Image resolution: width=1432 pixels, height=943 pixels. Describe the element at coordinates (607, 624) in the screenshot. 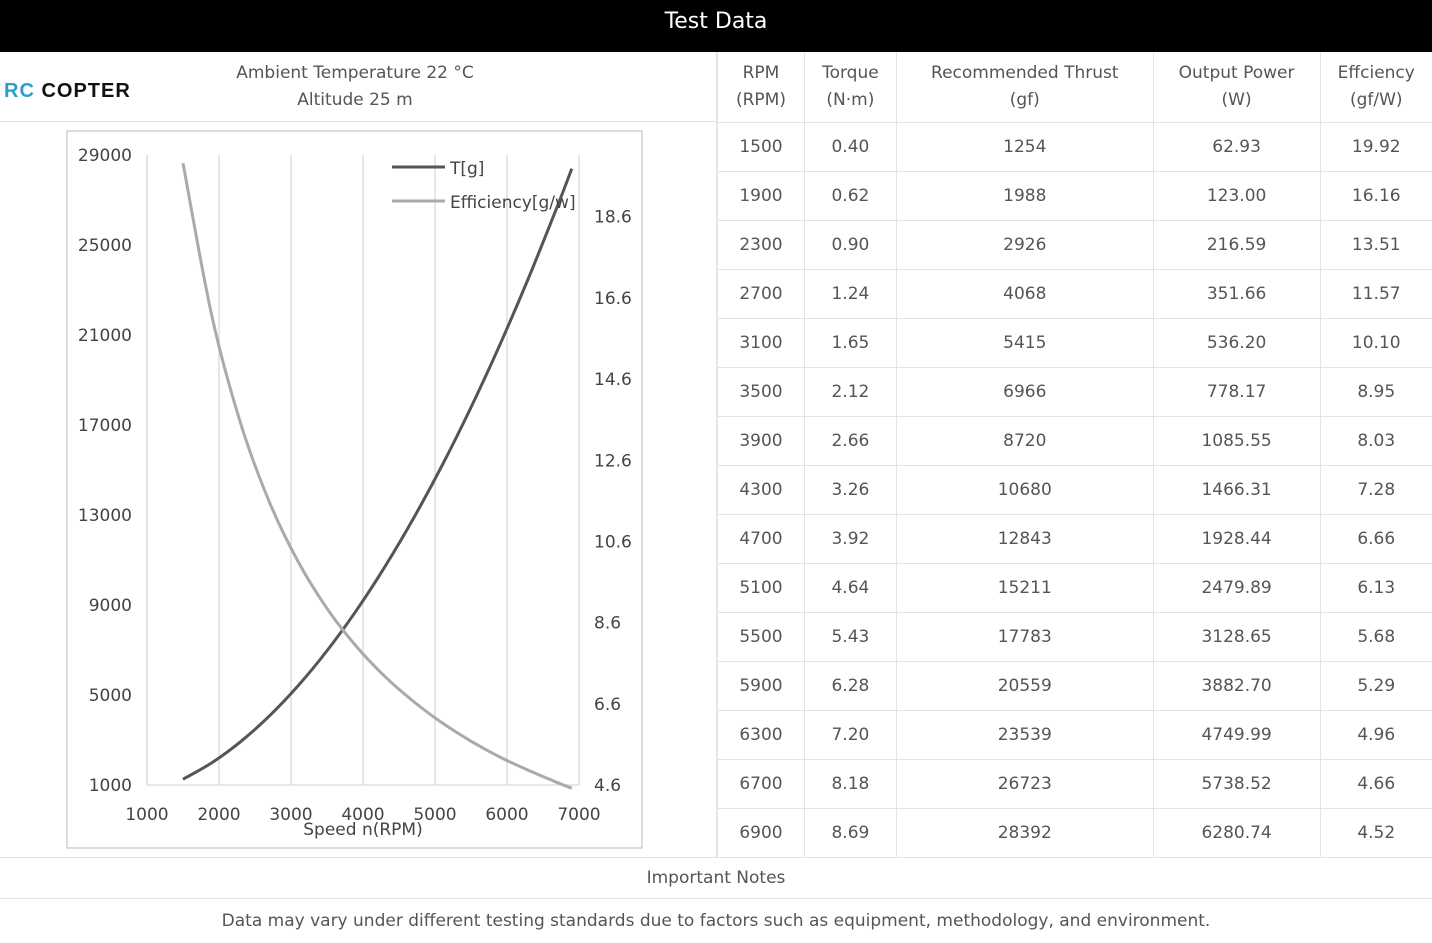

I see `y-right-tick-label: 8.6` at that location.